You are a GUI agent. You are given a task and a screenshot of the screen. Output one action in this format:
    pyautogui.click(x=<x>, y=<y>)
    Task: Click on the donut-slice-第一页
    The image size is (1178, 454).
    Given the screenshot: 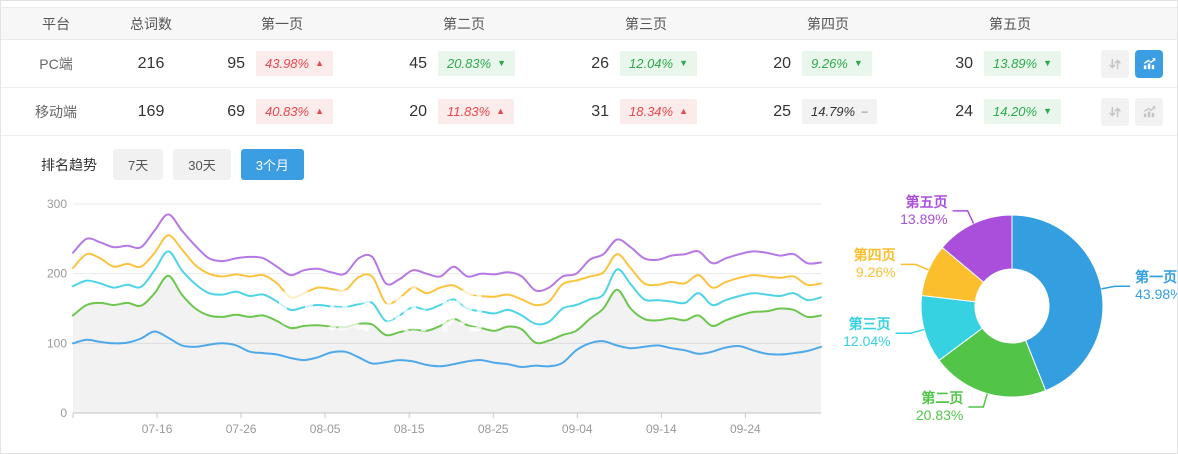 What is the action you would take?
    pyautogui.click(x=1057, y=303)
    